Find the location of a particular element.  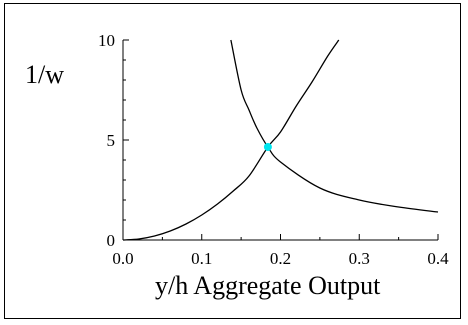

intersection-point is located at coordinates (267, 147).